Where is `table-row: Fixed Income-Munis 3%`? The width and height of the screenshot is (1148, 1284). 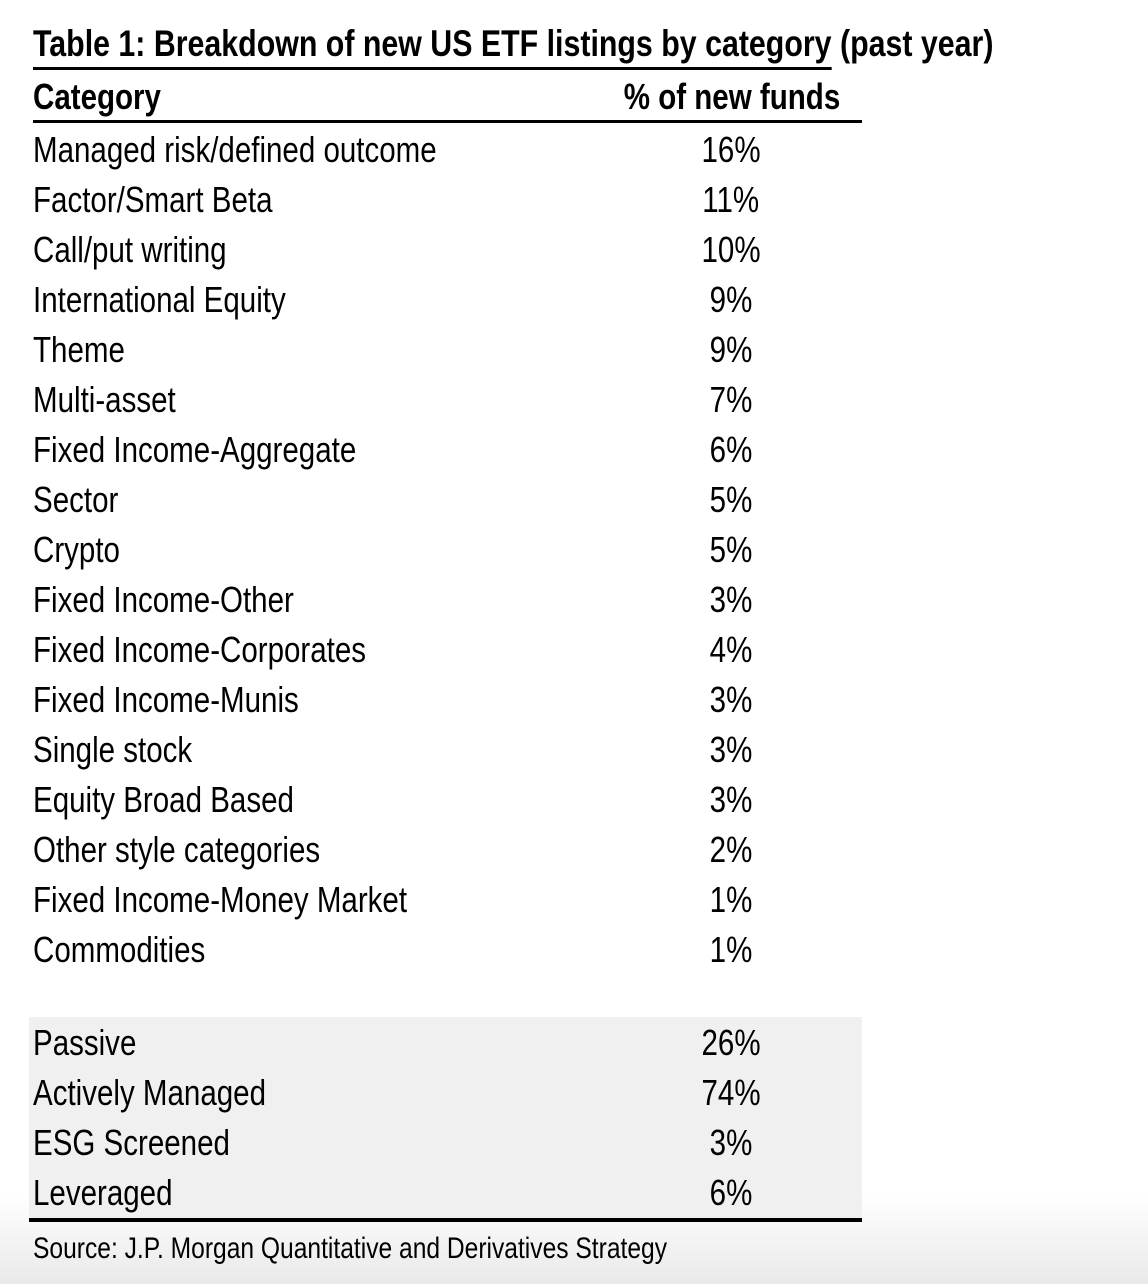 table-row: Fixed Income-Munis 3% is located at coordinates (447, 700).